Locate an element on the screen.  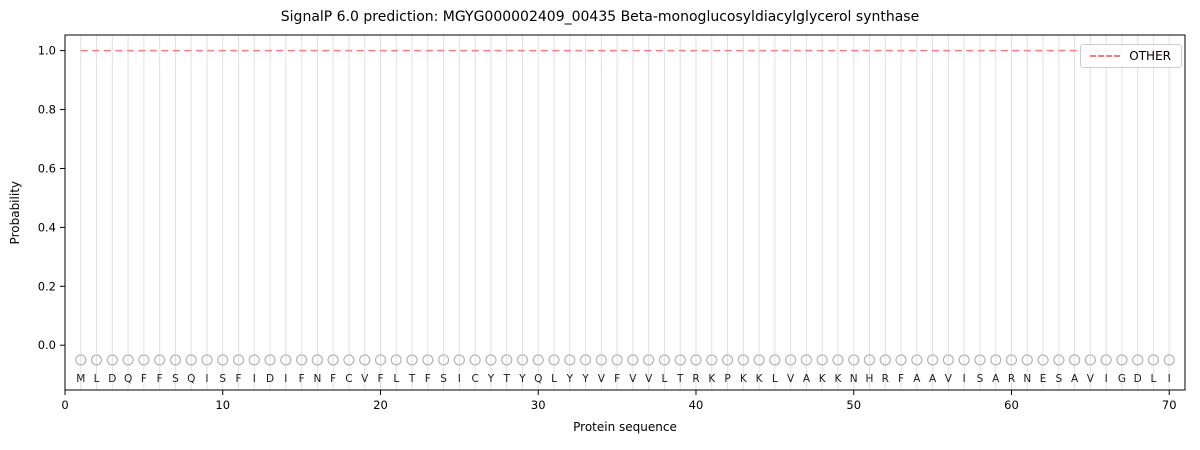
x-tick-label: 40 is located at coordinates (696, 405).